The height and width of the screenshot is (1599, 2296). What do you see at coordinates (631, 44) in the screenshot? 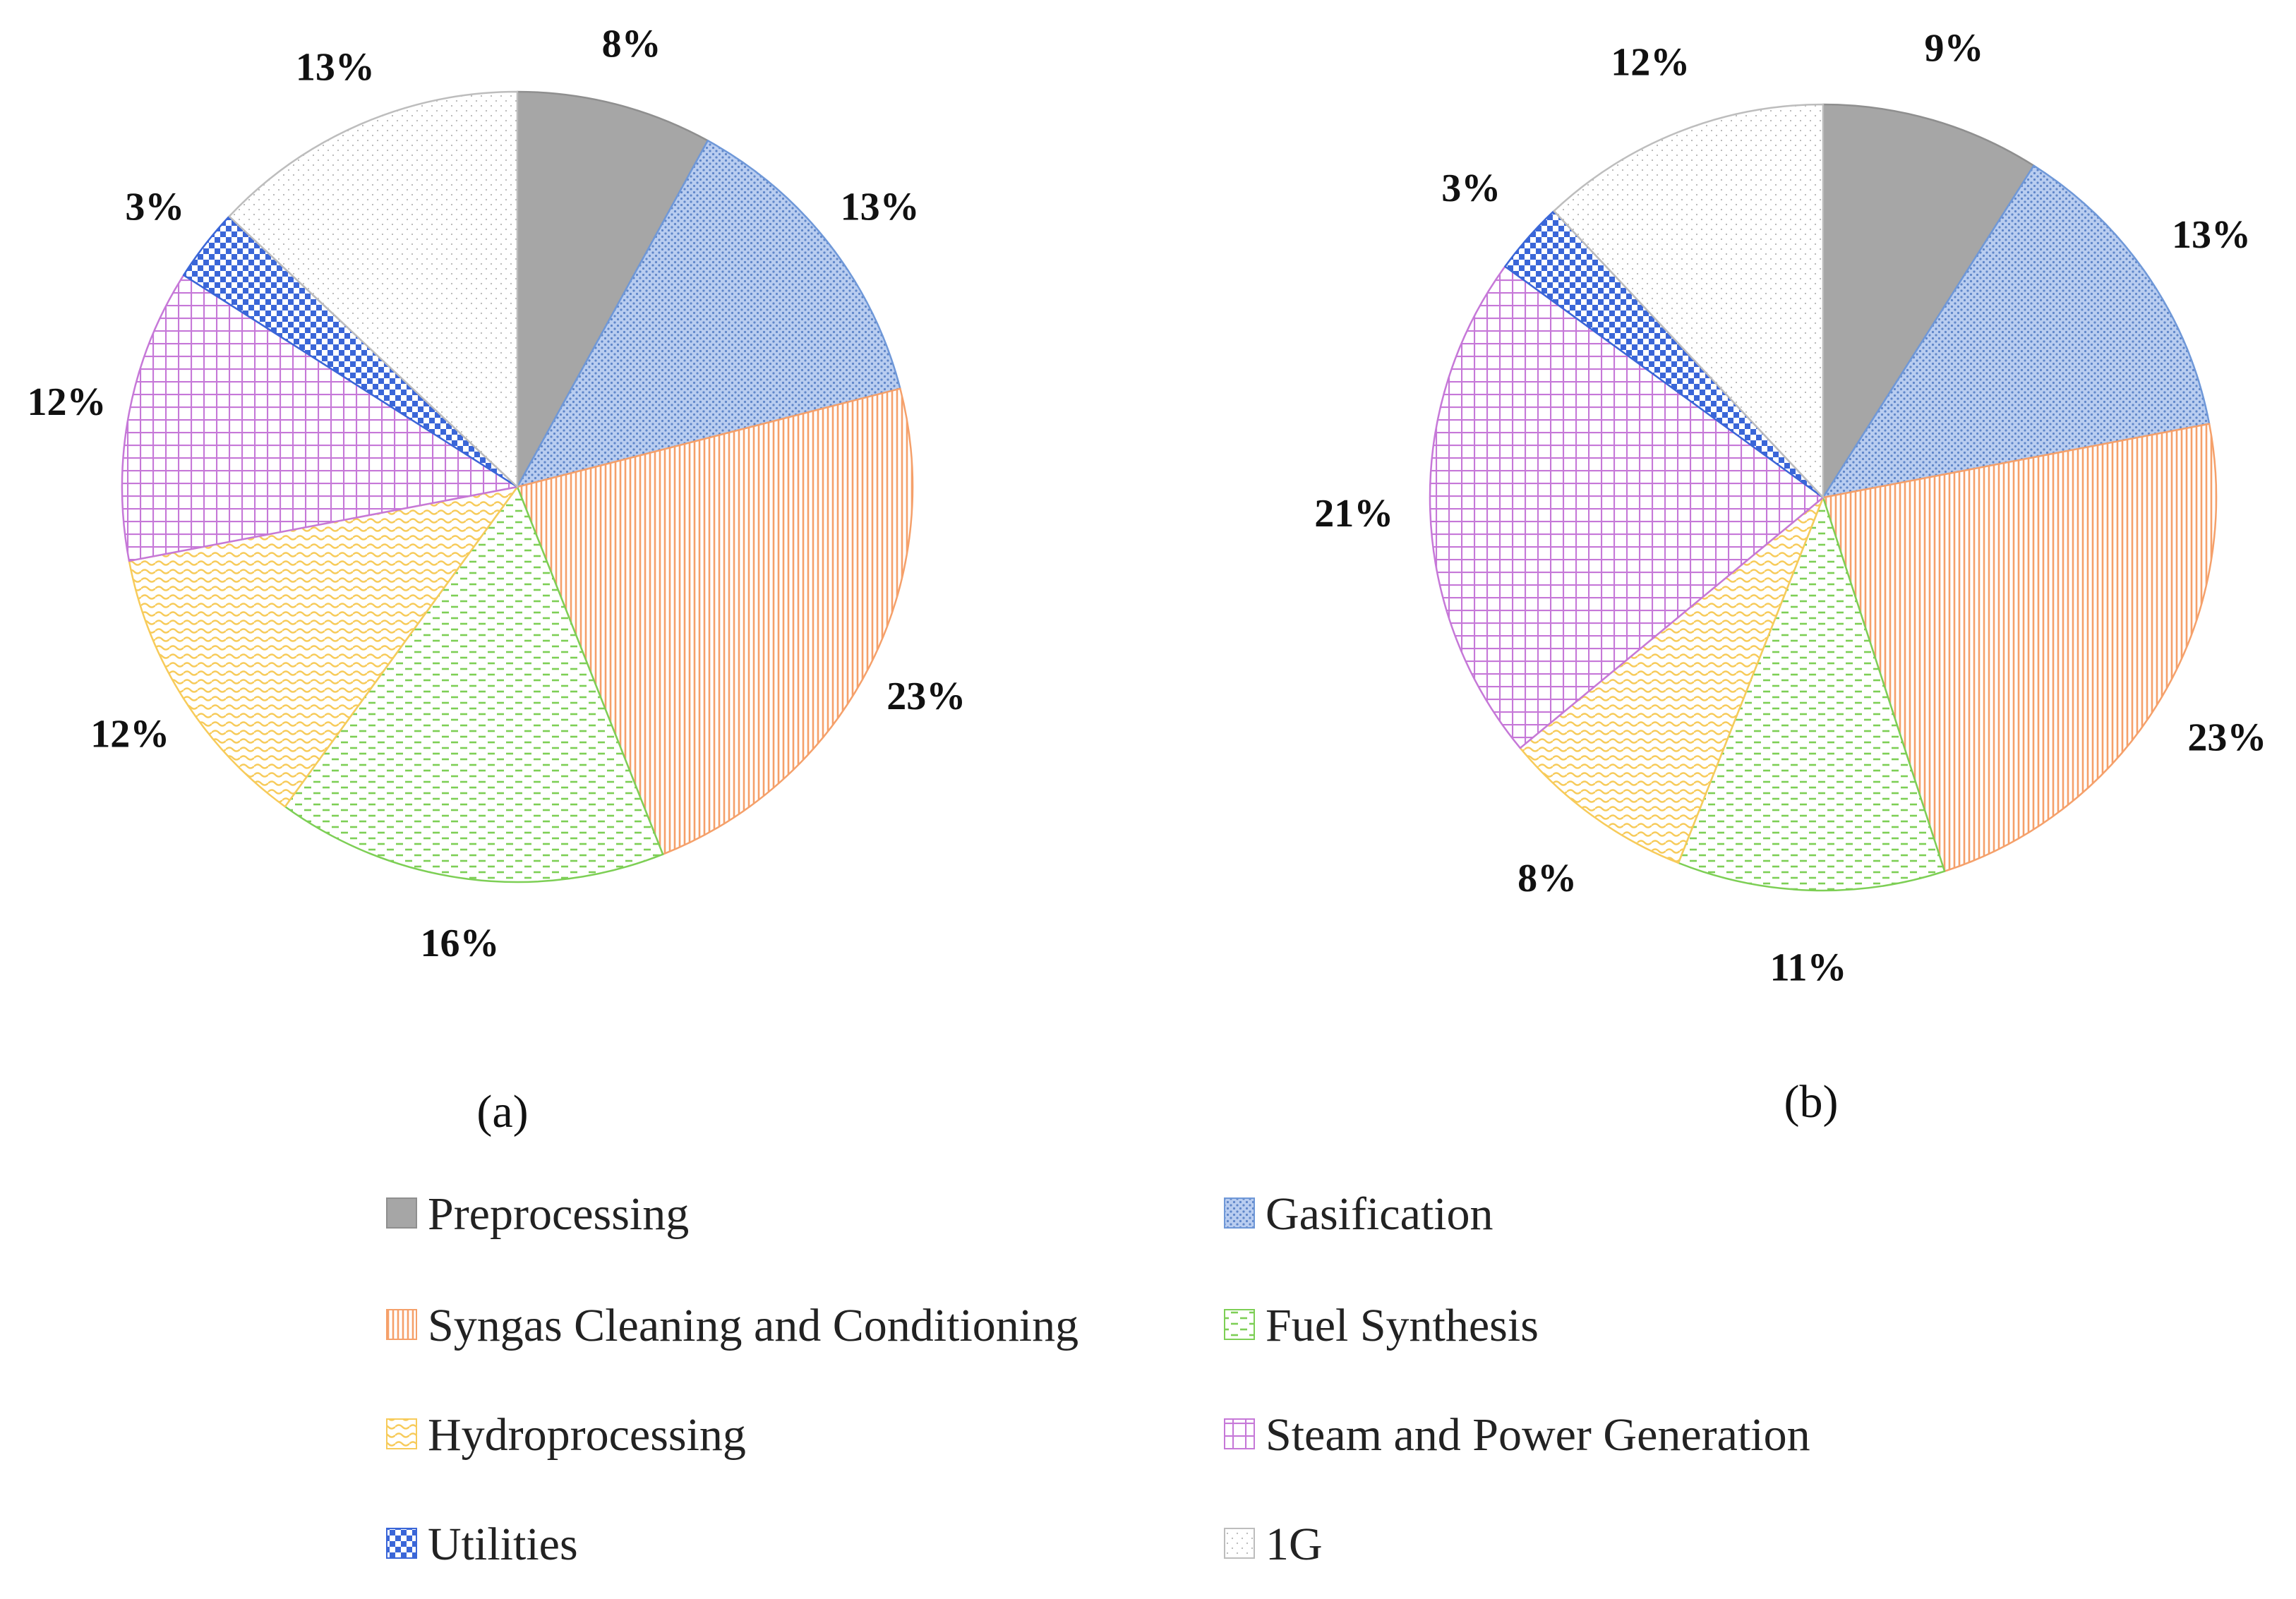
I see `pie-a-label-preprocessing: 8%` at bounding box center [631, 44].